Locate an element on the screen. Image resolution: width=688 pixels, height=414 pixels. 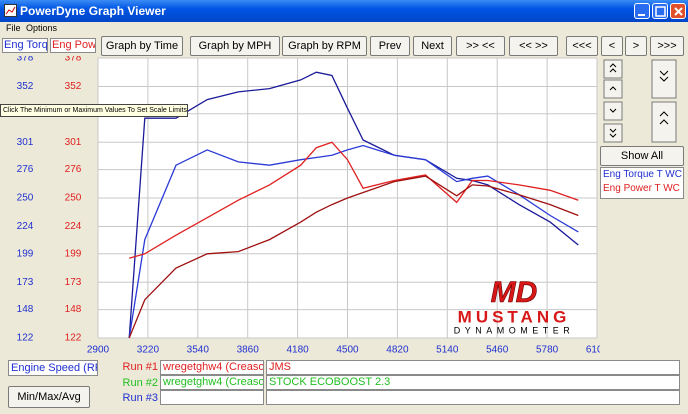
maximize-button is located at coordinates (660, 11).